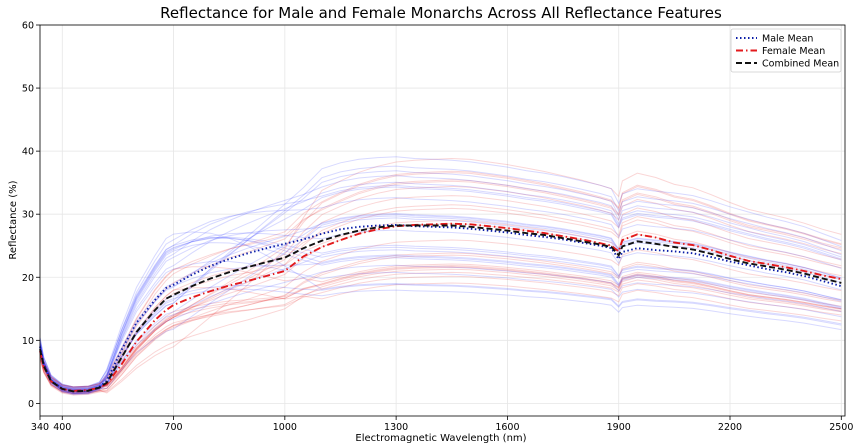 The height and width of the screenshot is (447, 857). What do you see at coordinates (31, 404) in the screenshot?
I see `y-tick-label: 0` at bounding box center [31, 404].